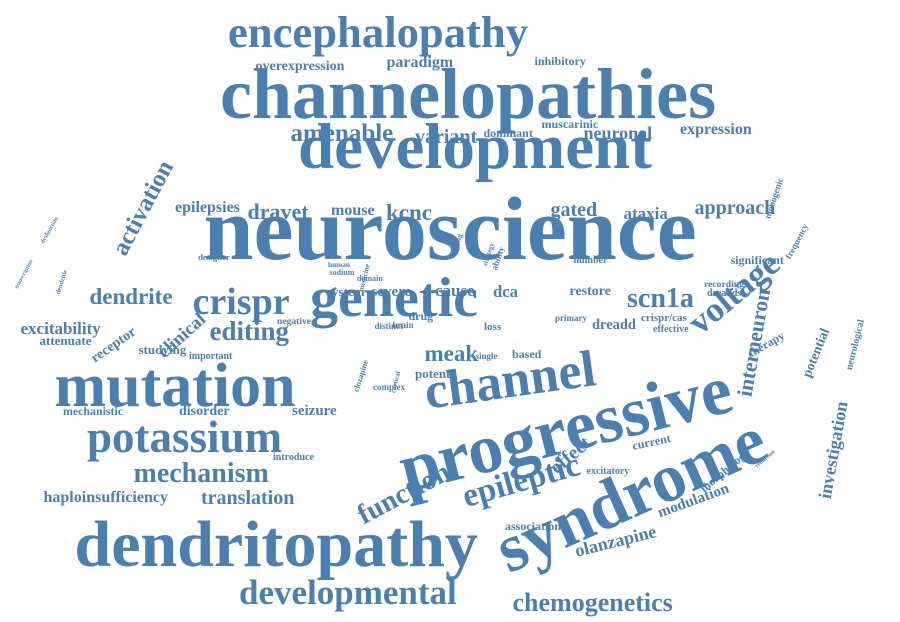  Describe the element at coordinates (486, 356) in the screenshot. I see `word-single: single` at that location.